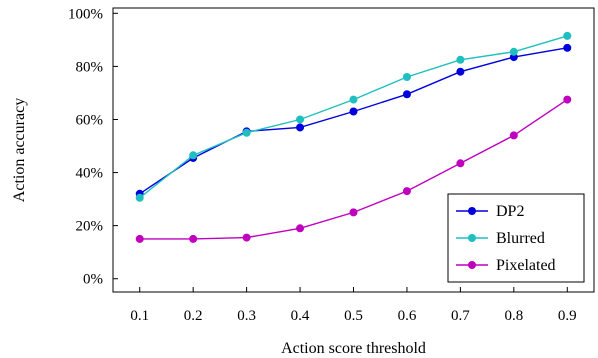 This screenshot has height=358, width=598. What do you see at coordinates (510, 211) in the screenshot?
I see `legend-label-dp2: DP2` at bounding box center [510, 211].